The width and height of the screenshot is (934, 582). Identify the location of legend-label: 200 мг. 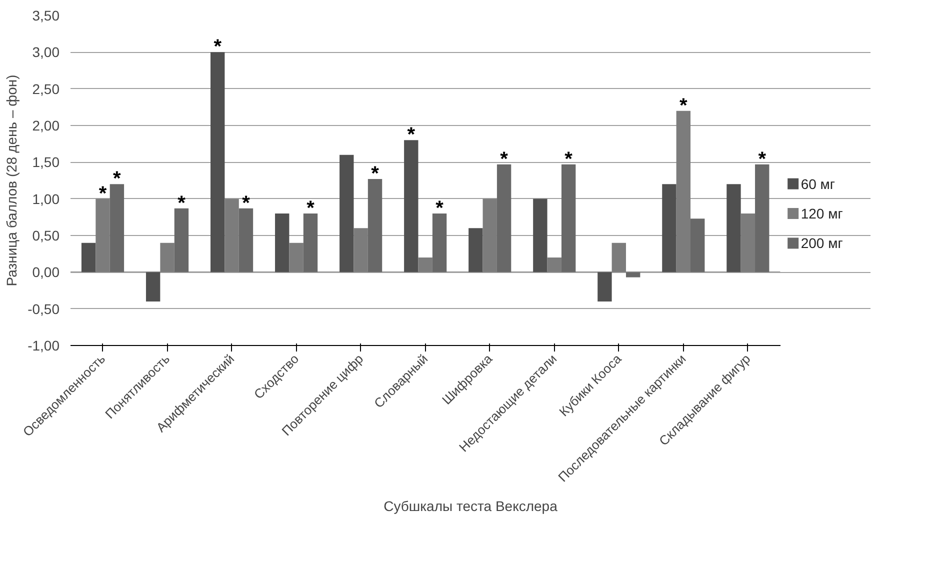
(821, 243).